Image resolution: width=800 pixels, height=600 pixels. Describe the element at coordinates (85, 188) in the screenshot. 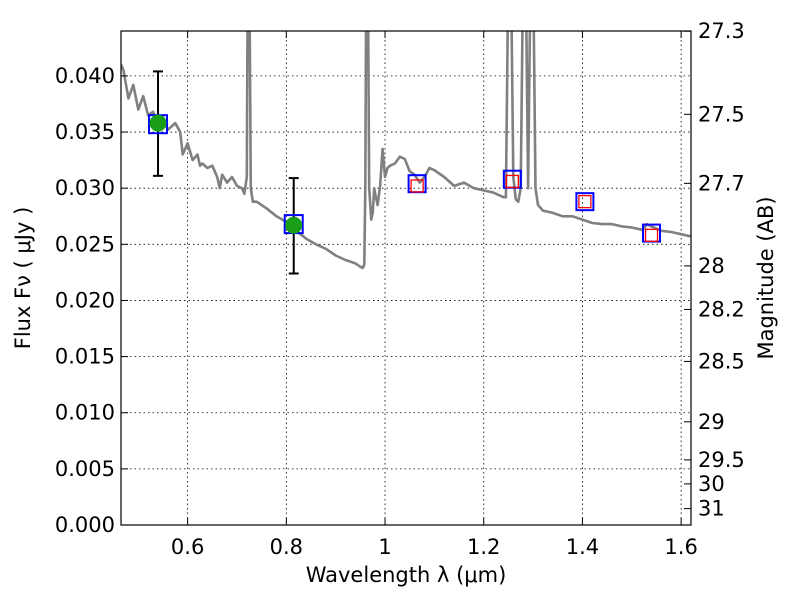

I see `y-tick-label: 0.030` at that location.